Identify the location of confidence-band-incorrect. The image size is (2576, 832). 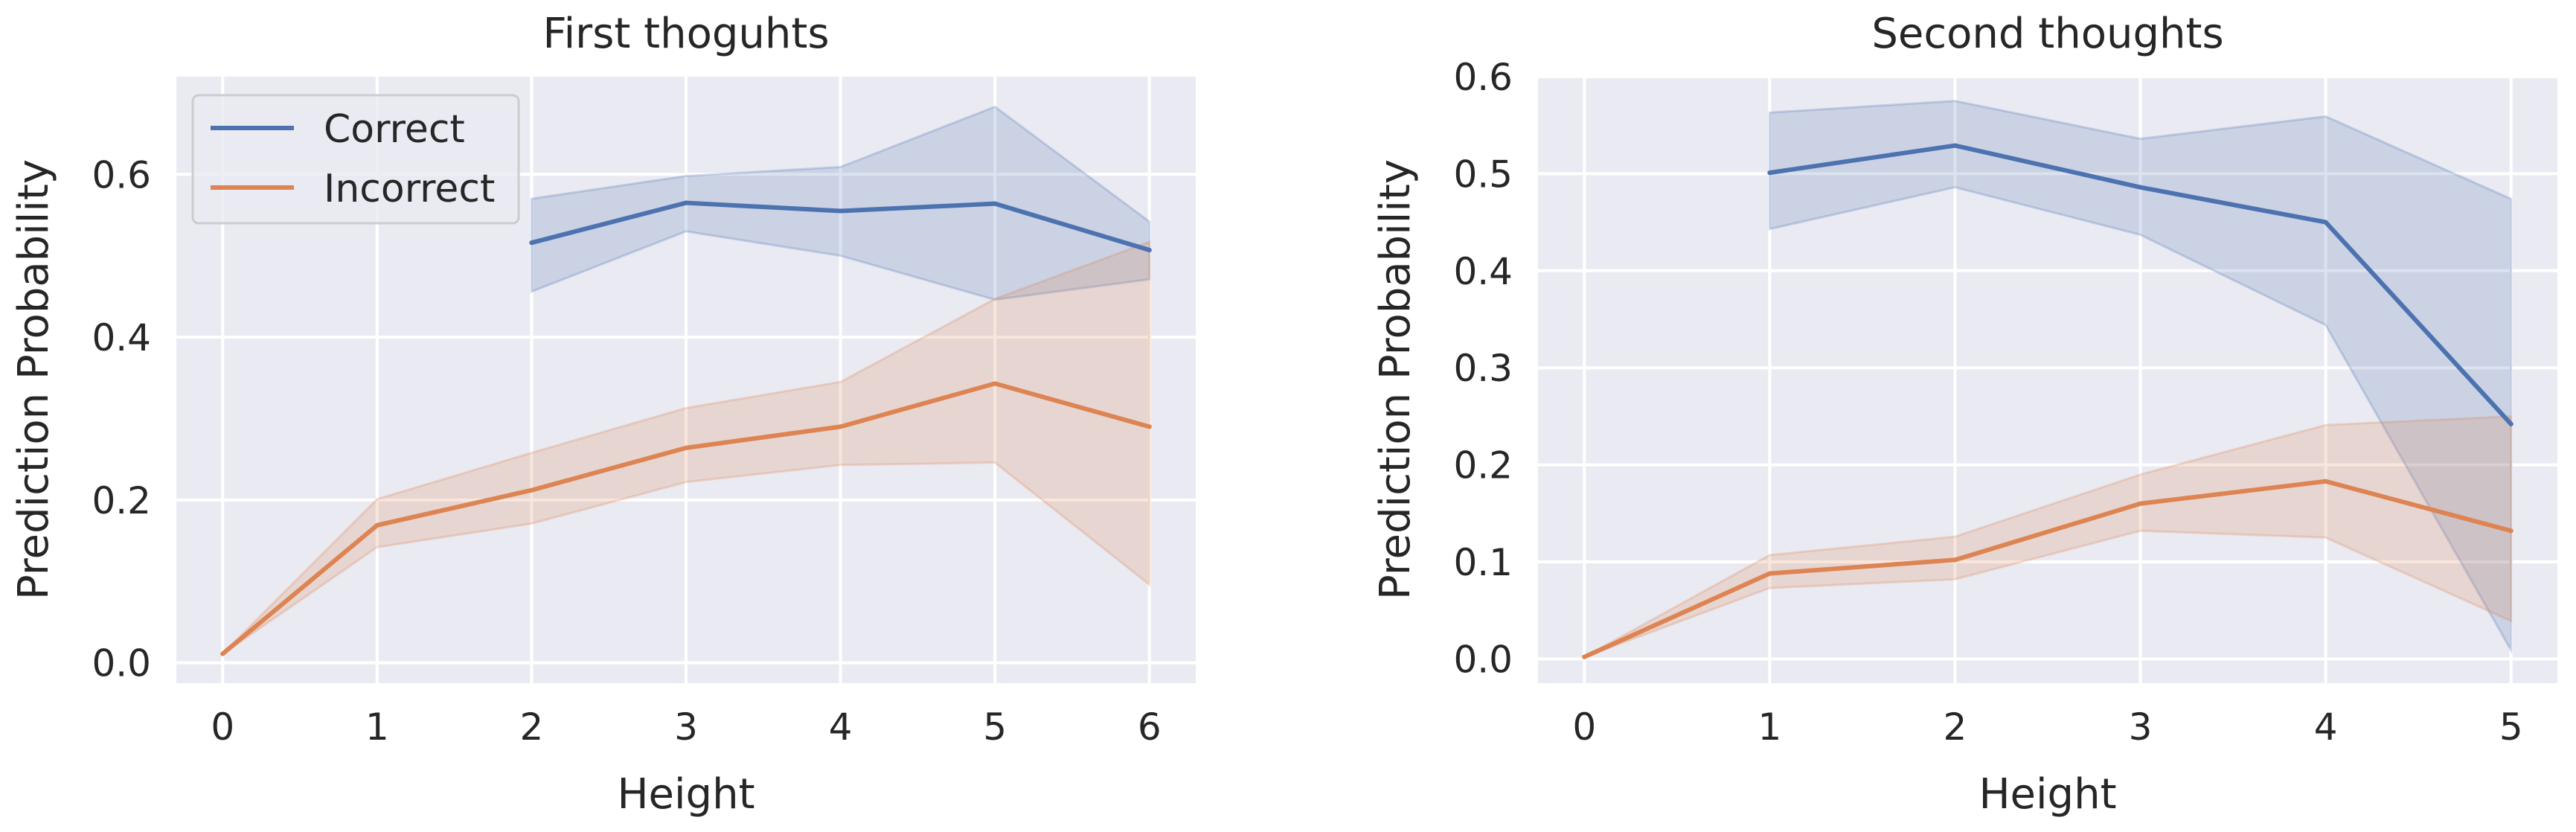
(2048, 537).